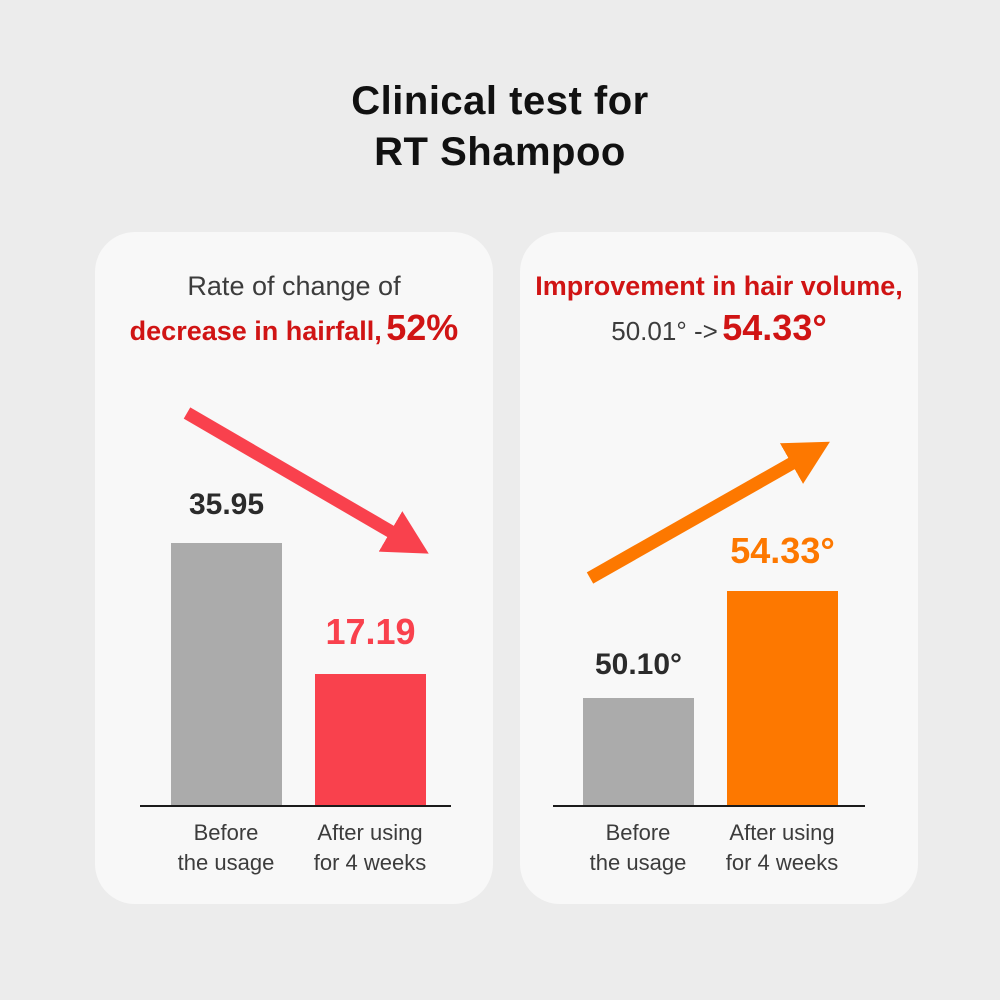  What do you see at coordinates (782, 862) in the screenshot?
I see `volume-category-after-line2: for 4 weeks` at bounding box center [782, 862].